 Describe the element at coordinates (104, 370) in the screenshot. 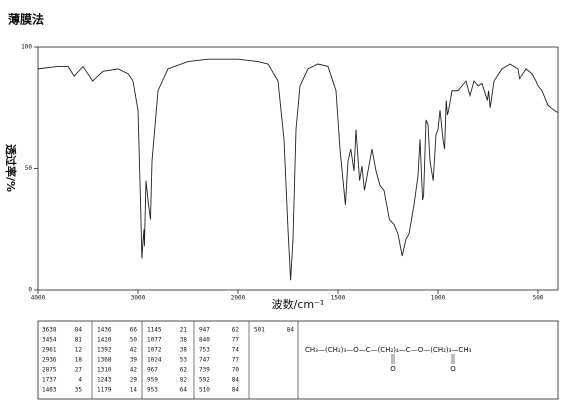

I see `peak-wavenumber: 1310` at that location.